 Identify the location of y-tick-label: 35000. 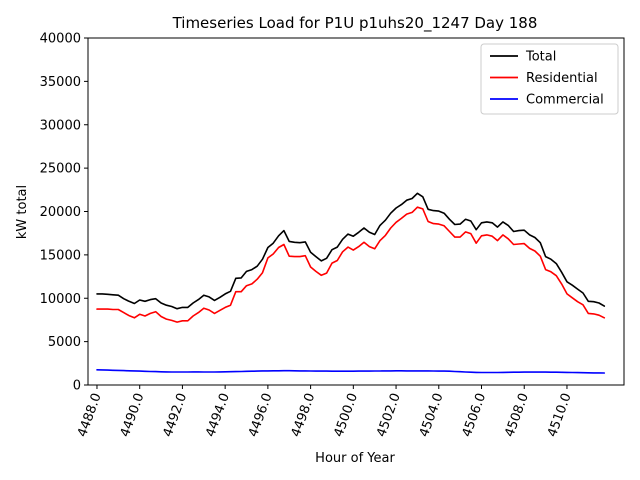
(60, 82).